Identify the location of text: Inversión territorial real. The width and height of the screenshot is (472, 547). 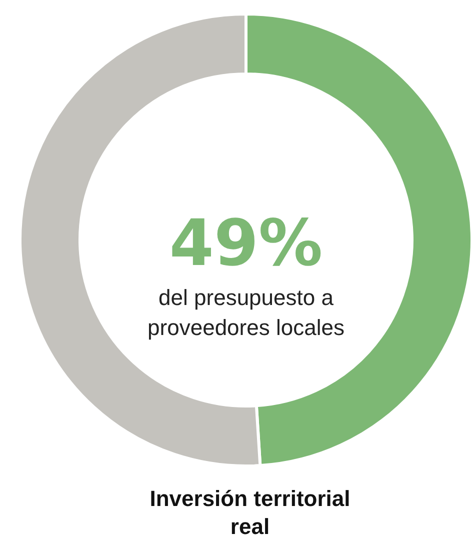
(250, 512).